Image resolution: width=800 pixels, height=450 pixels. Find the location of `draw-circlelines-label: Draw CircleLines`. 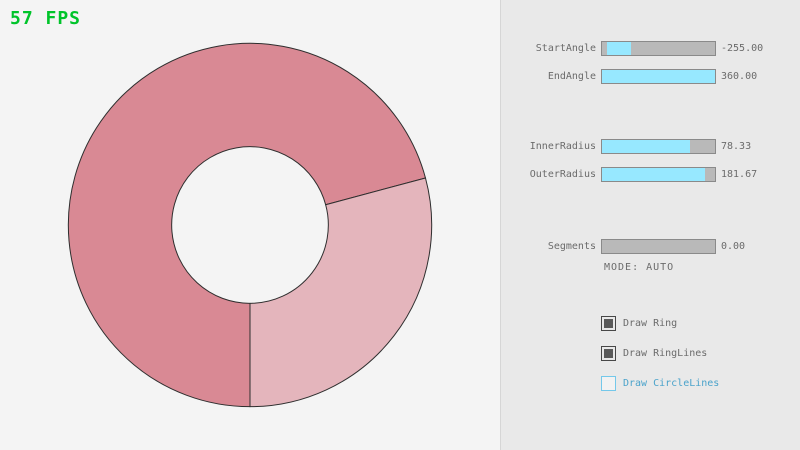

draw-circlelines-label: Draw CircleLines is located at coordinates (671, 383).